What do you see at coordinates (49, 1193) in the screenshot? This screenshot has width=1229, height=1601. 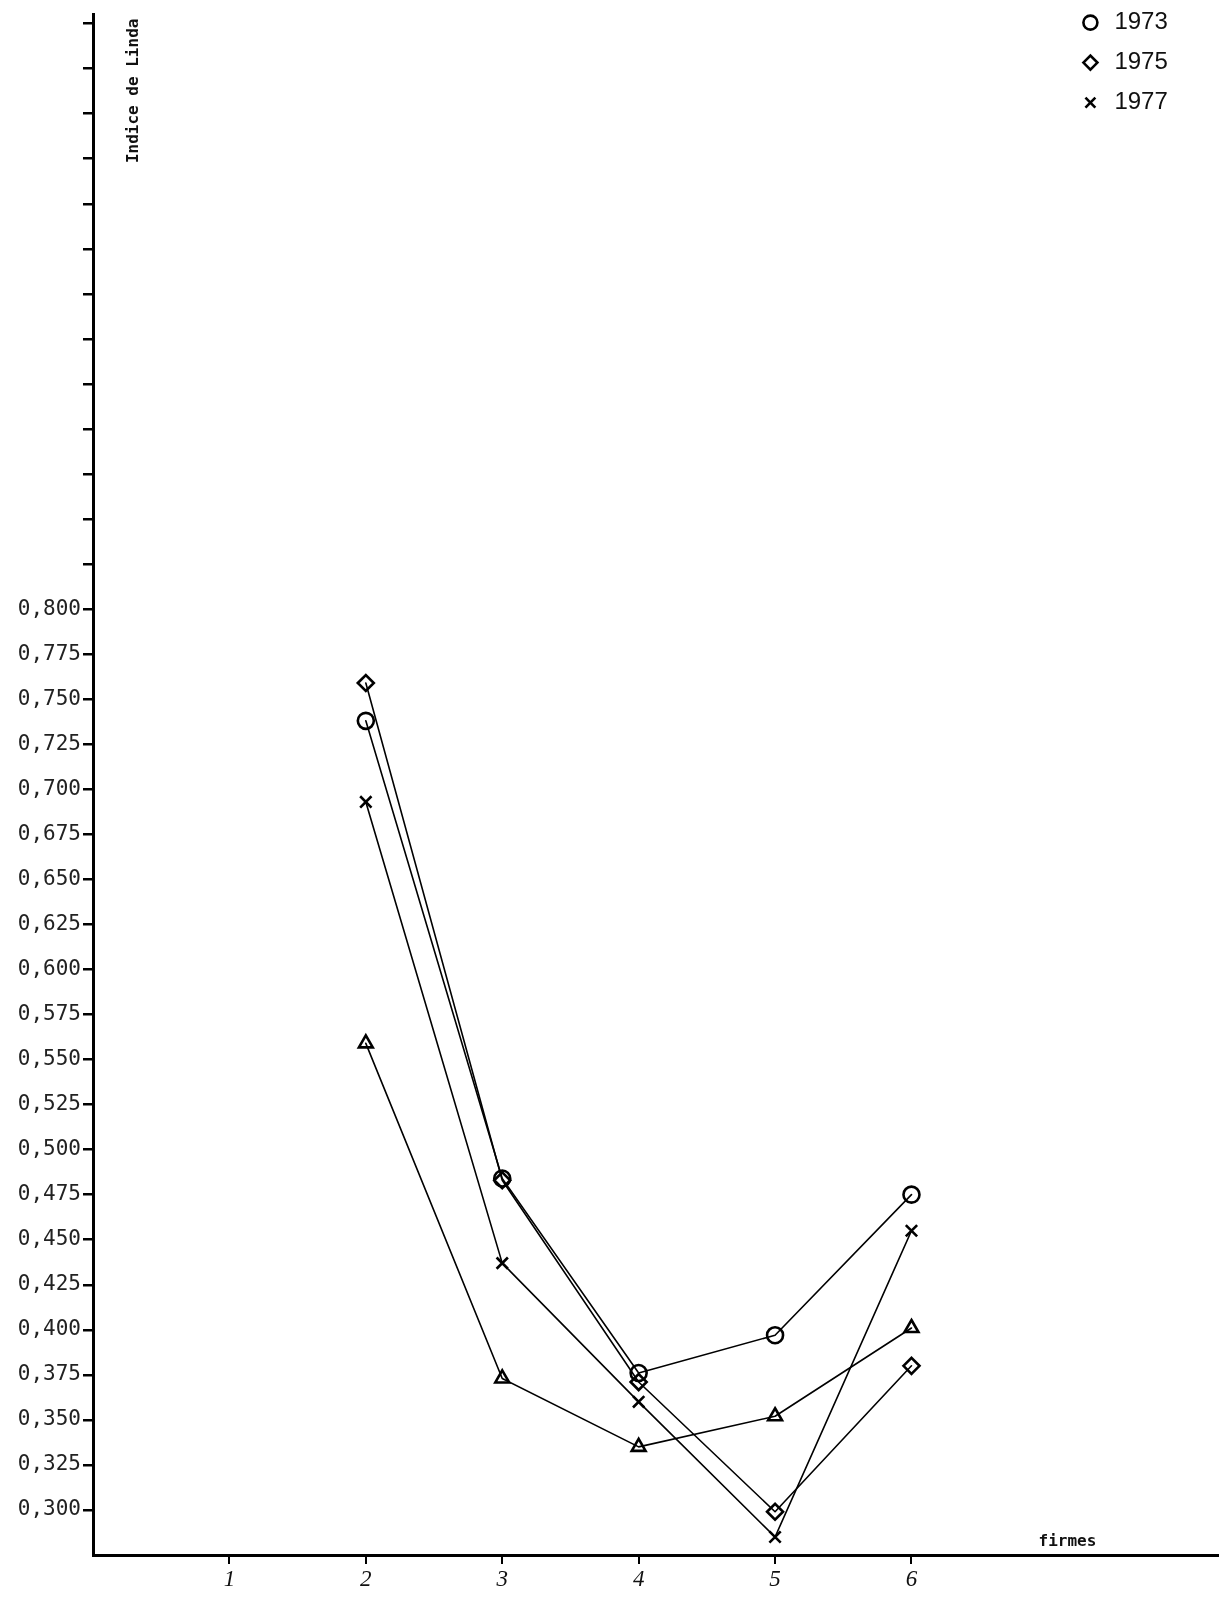 I see `y-tick-label: 0,475` at bounding box center [49, 1193].